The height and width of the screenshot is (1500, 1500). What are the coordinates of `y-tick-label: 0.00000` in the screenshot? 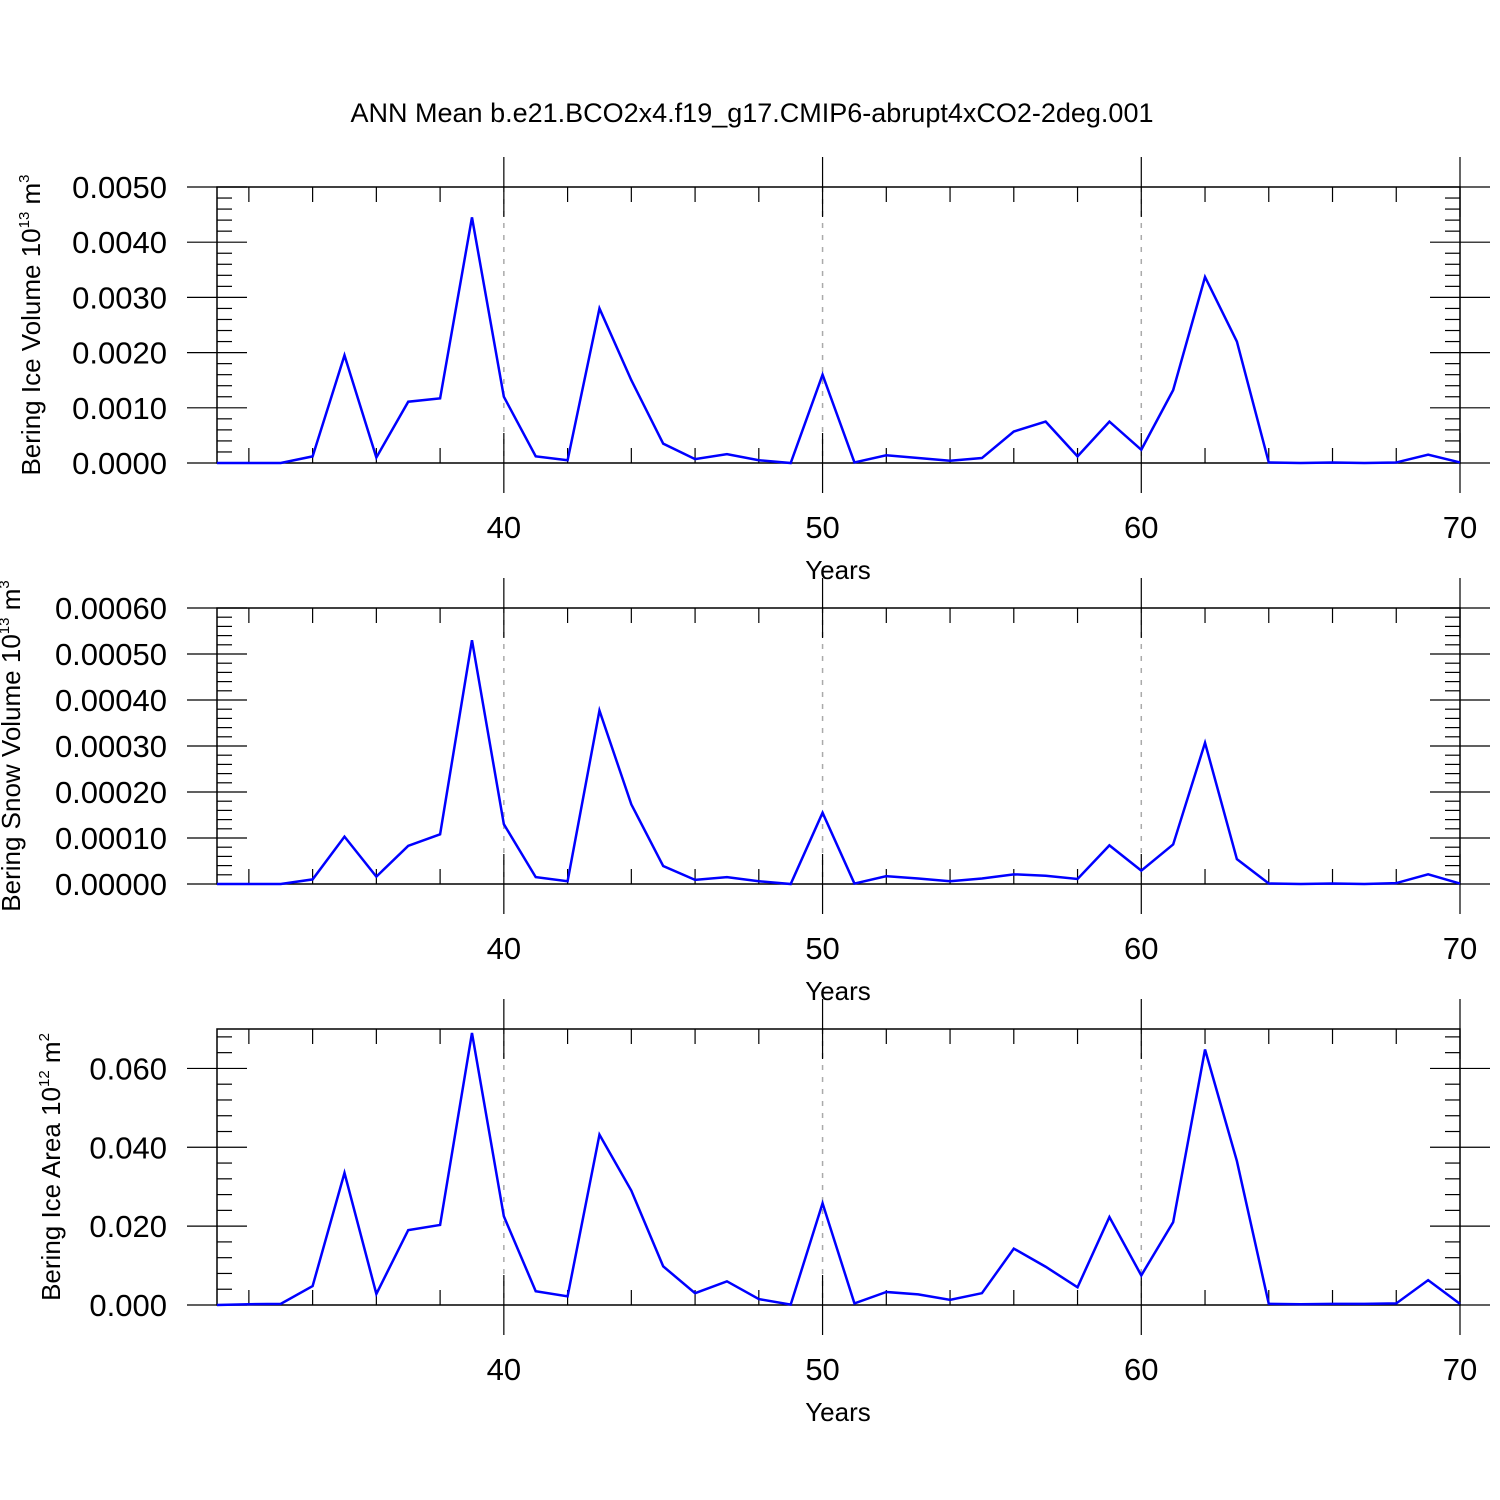 It's located at (111, 884).